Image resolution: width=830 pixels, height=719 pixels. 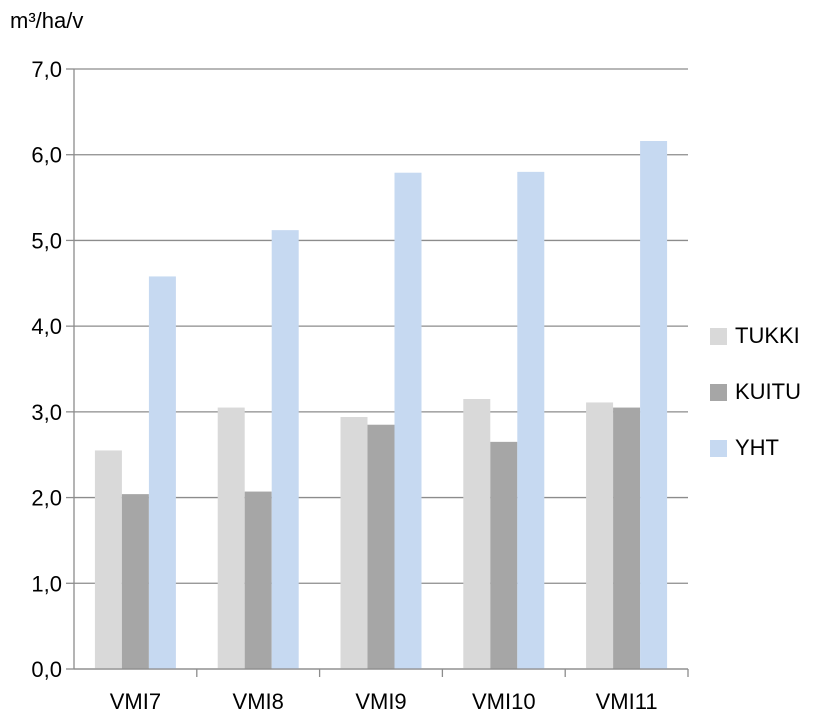 I want to click on legend-item-tukki: TUKKI, so click(x=755, y=336).